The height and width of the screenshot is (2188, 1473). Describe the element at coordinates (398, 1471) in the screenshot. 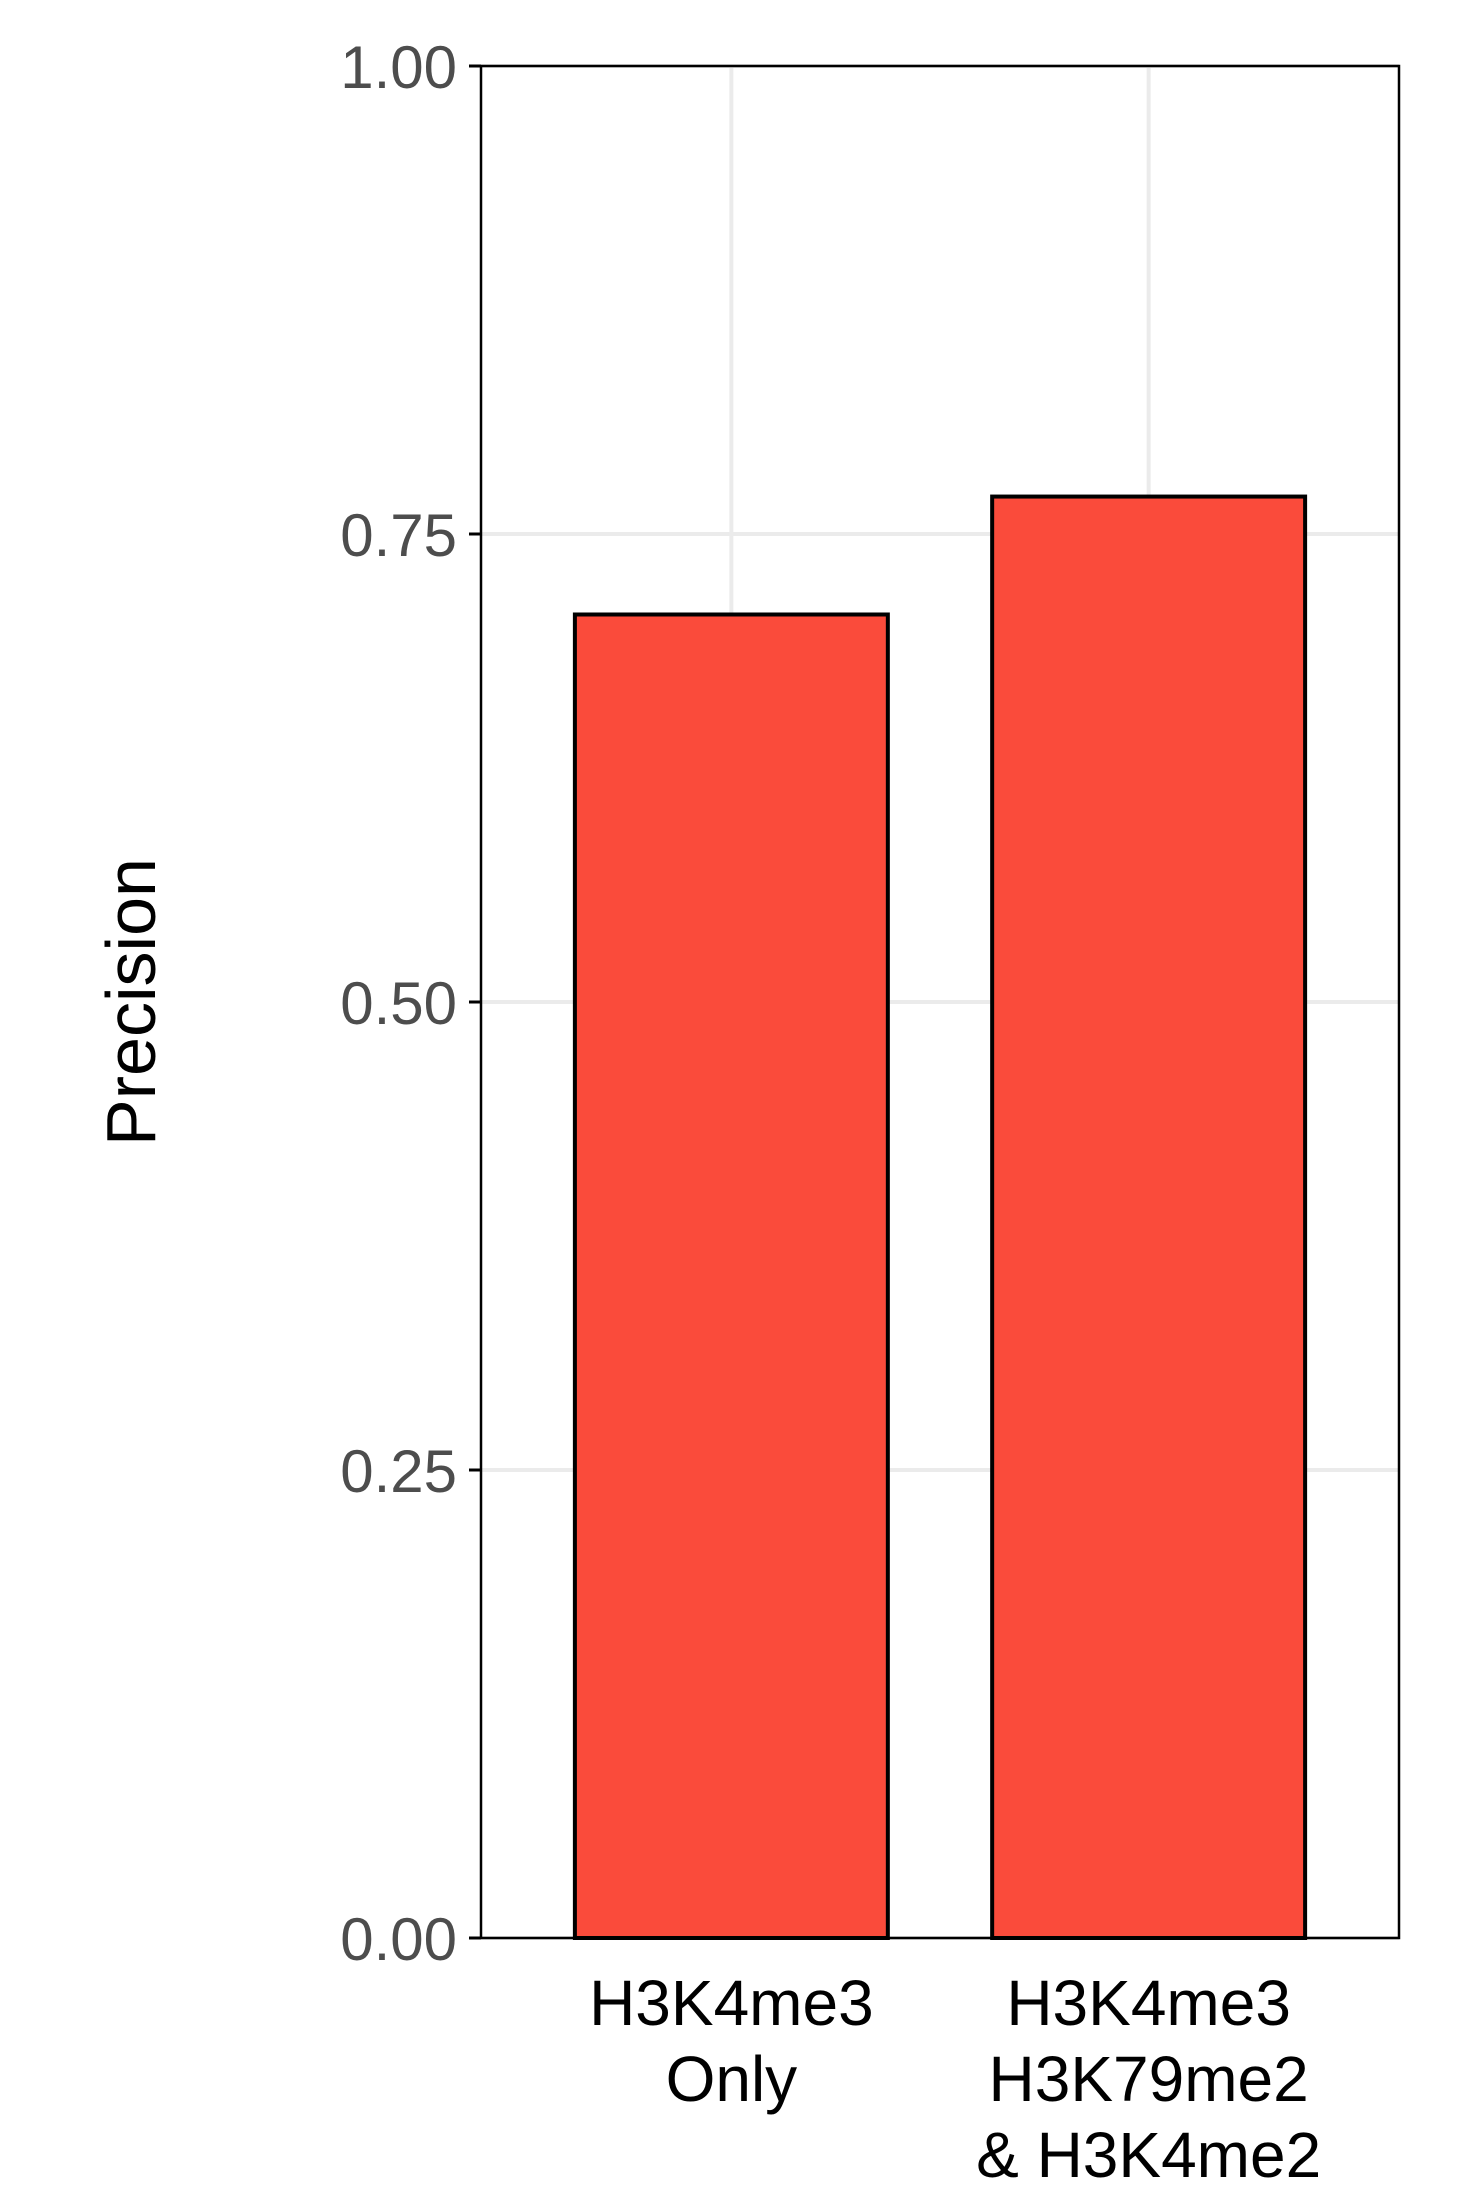

I see `y-tick-label: 0.25` at that location.